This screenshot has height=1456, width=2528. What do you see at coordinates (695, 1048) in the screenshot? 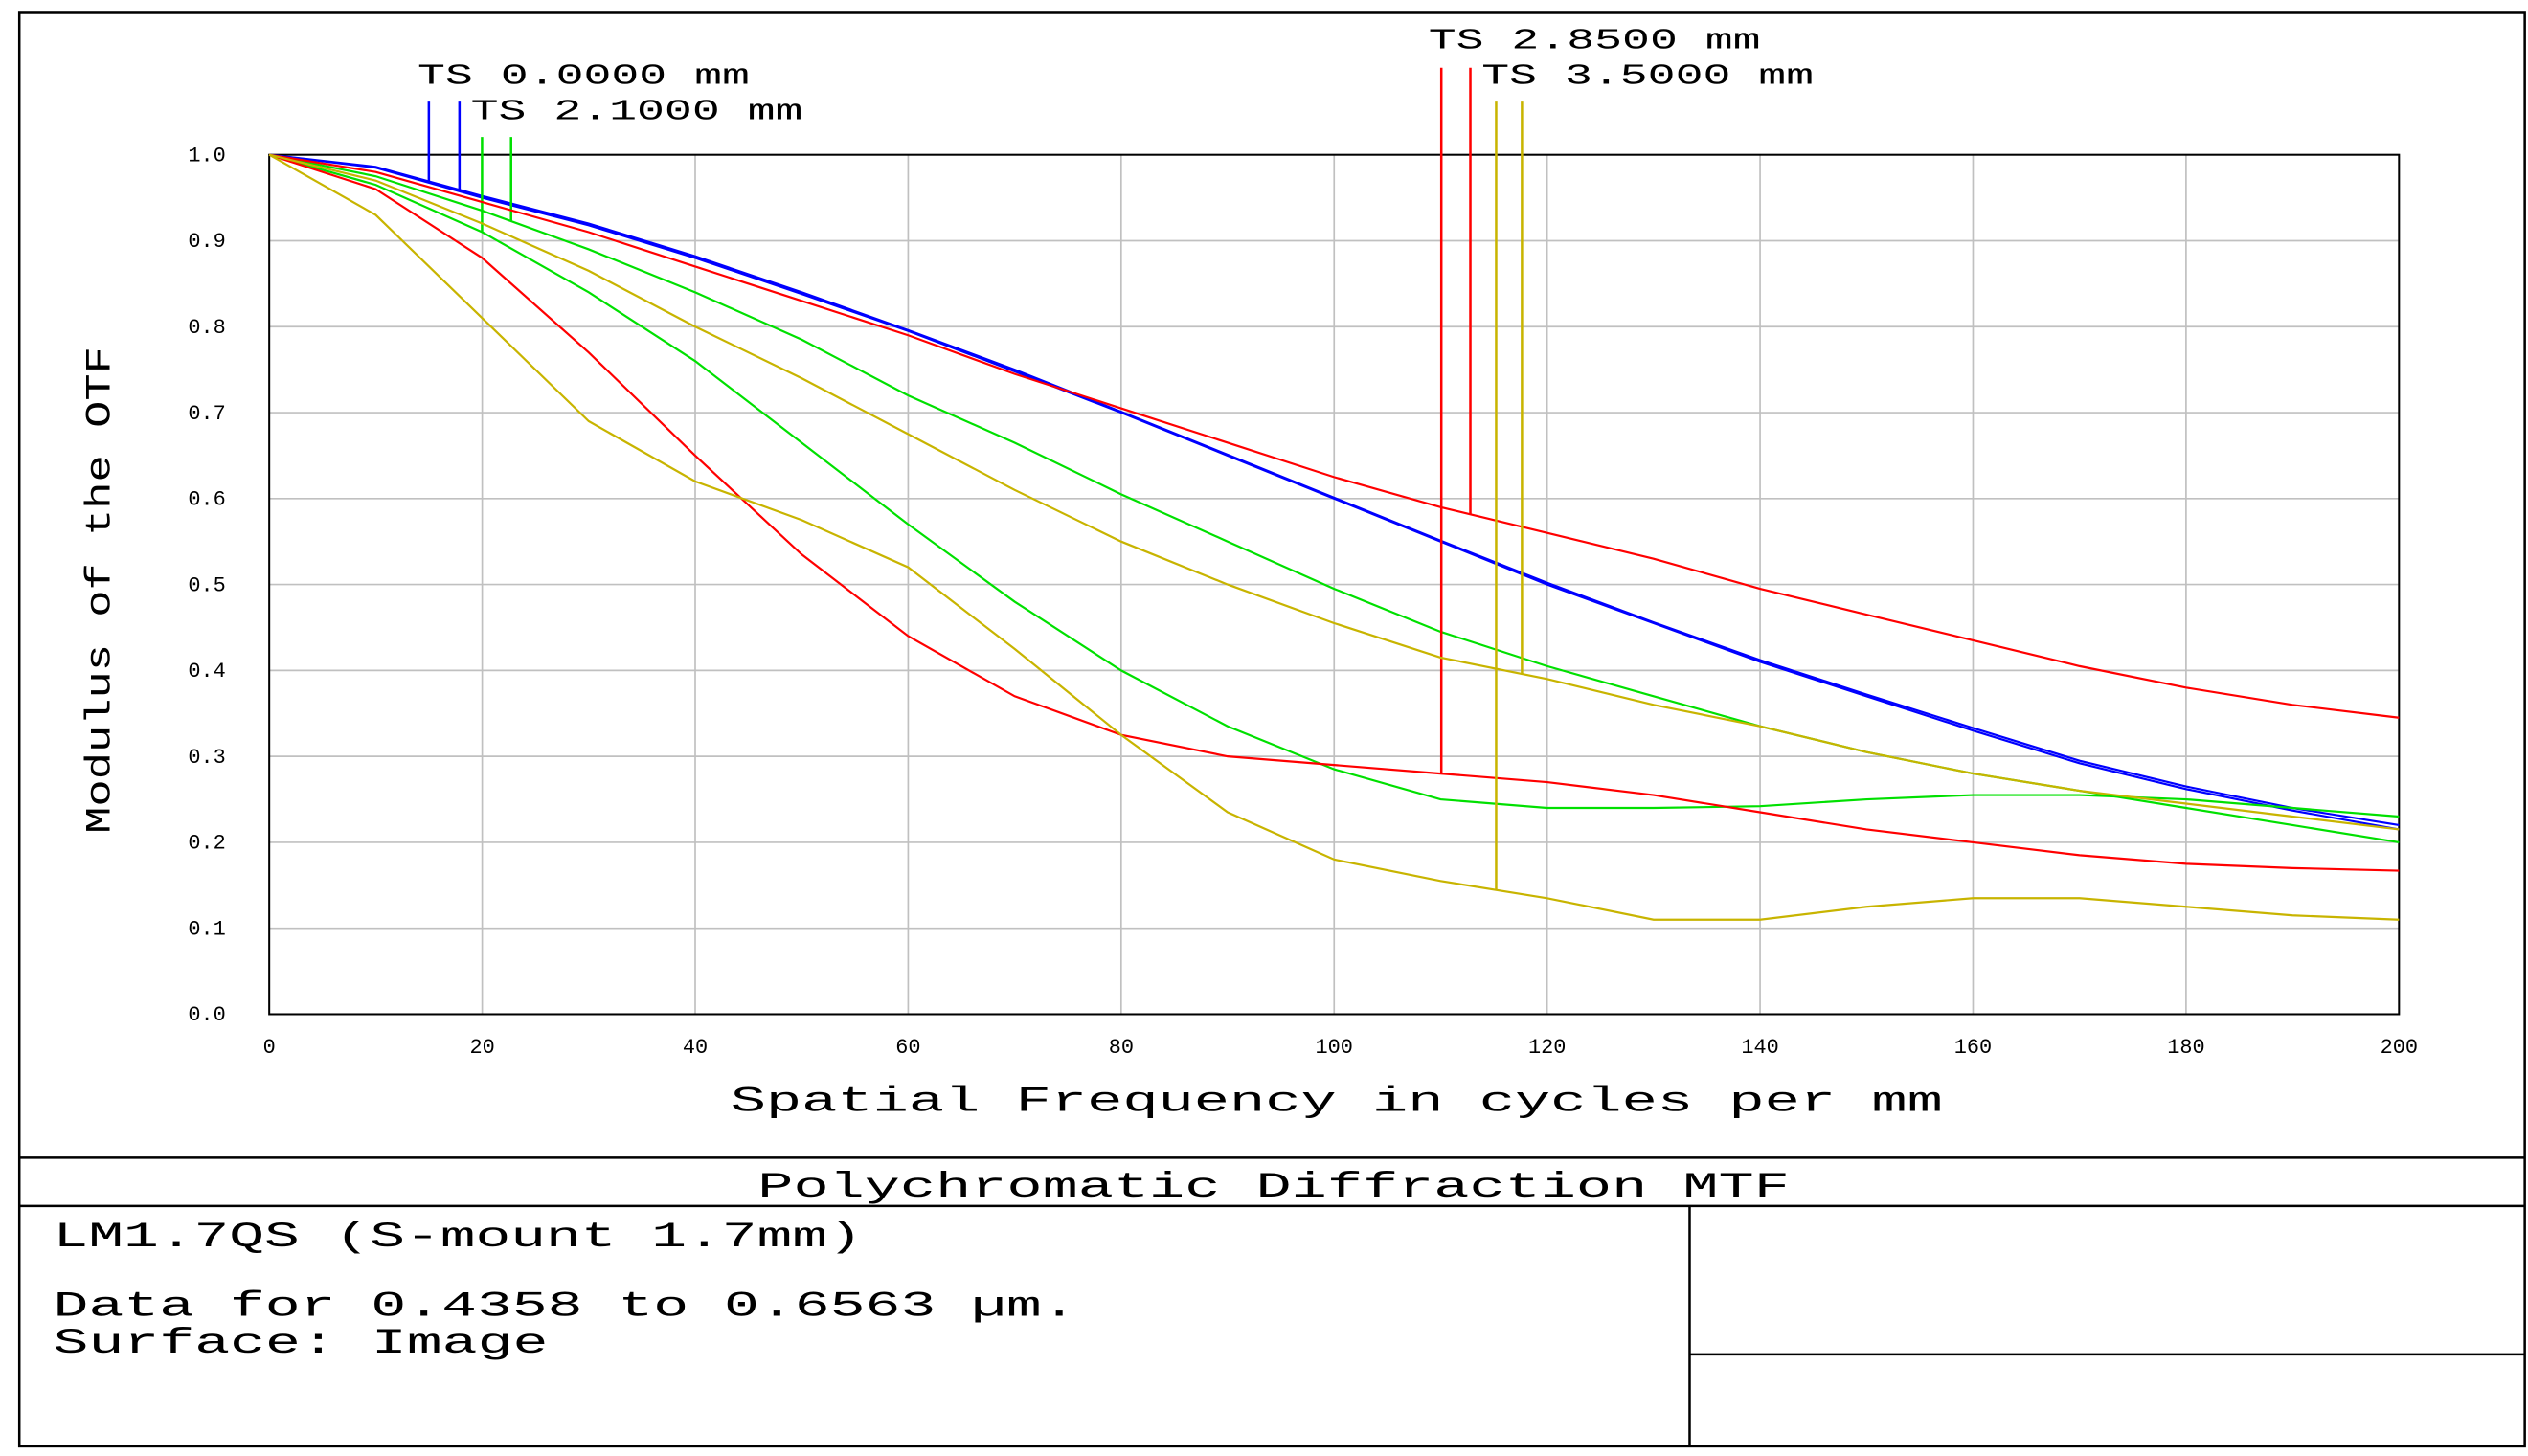
I see `x-tick-label: 40` at bounding box center [695, 1048].